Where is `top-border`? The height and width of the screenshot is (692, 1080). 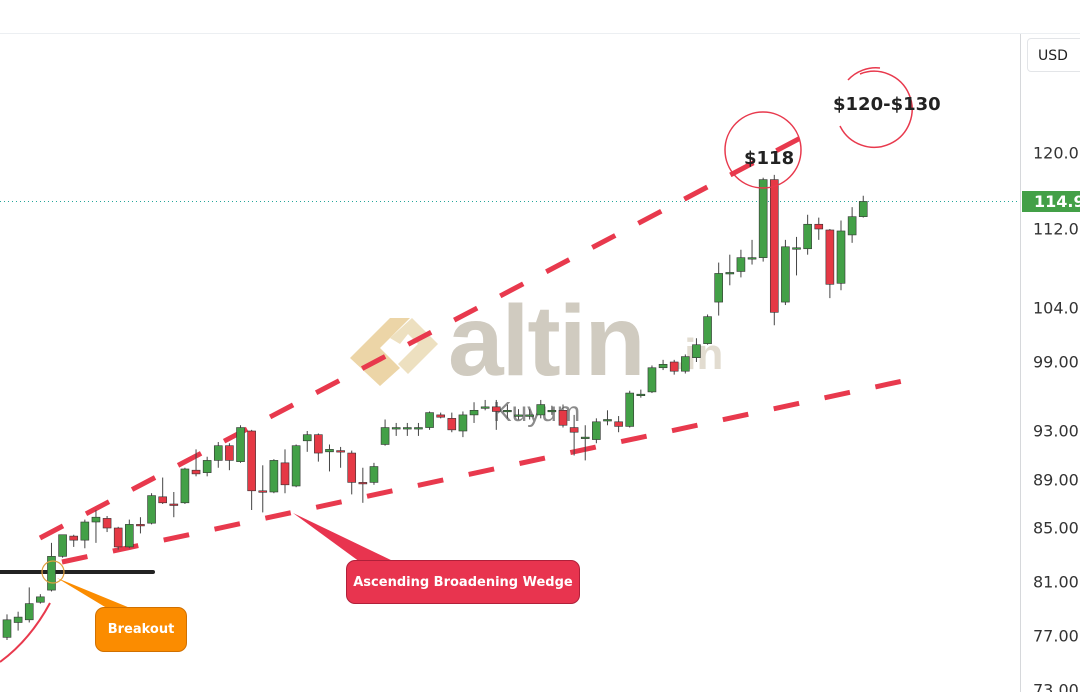
top-border is located at coordinates (540, 33).